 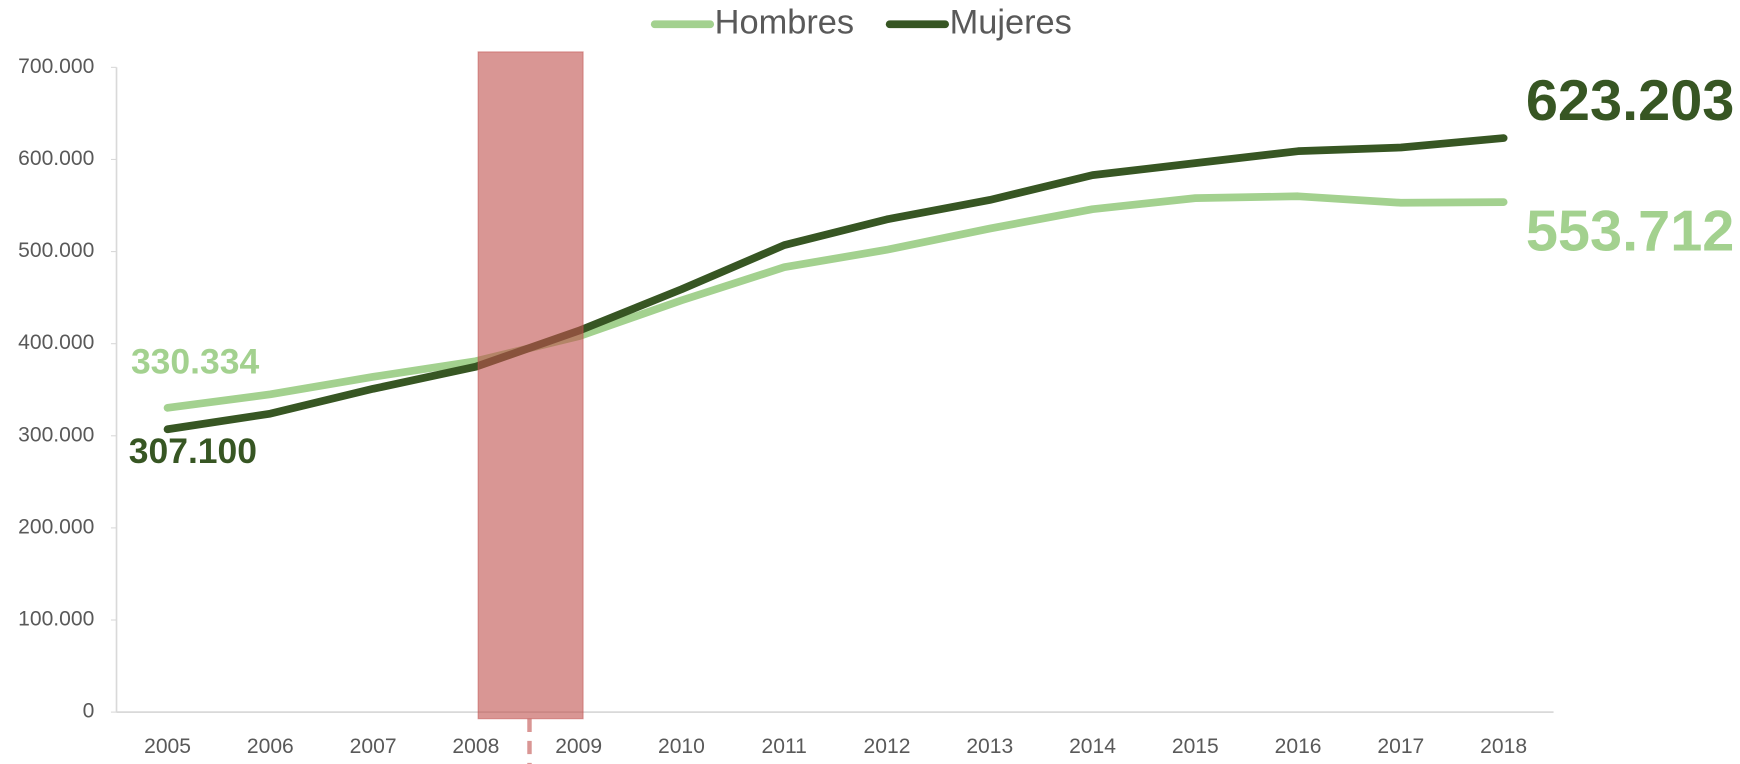 I want to click on data-label: 623.203, so click(x=1630, y=101).